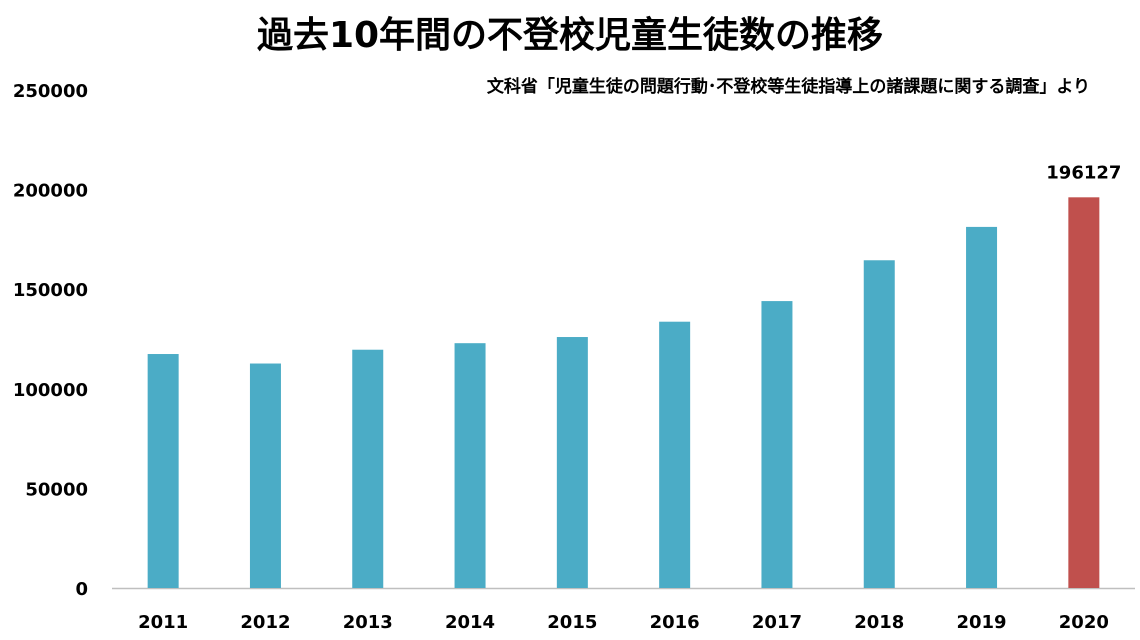  Describe the element at coordinates (50, 191) in the screenshot. I see `y-tick-label: 200000` at that location.